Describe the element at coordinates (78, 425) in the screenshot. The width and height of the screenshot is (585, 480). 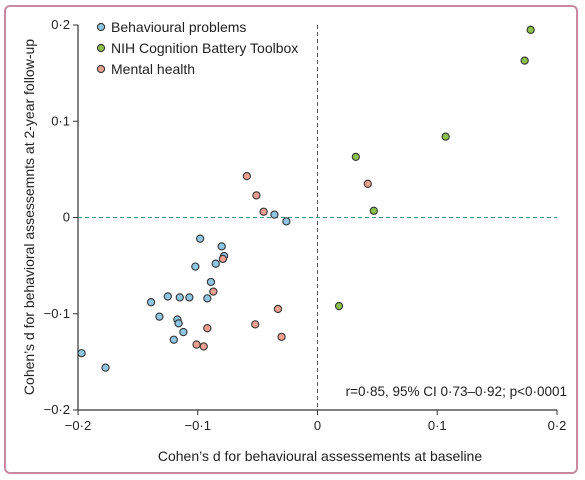
I see `x-tick-label: −0·2` at that location.